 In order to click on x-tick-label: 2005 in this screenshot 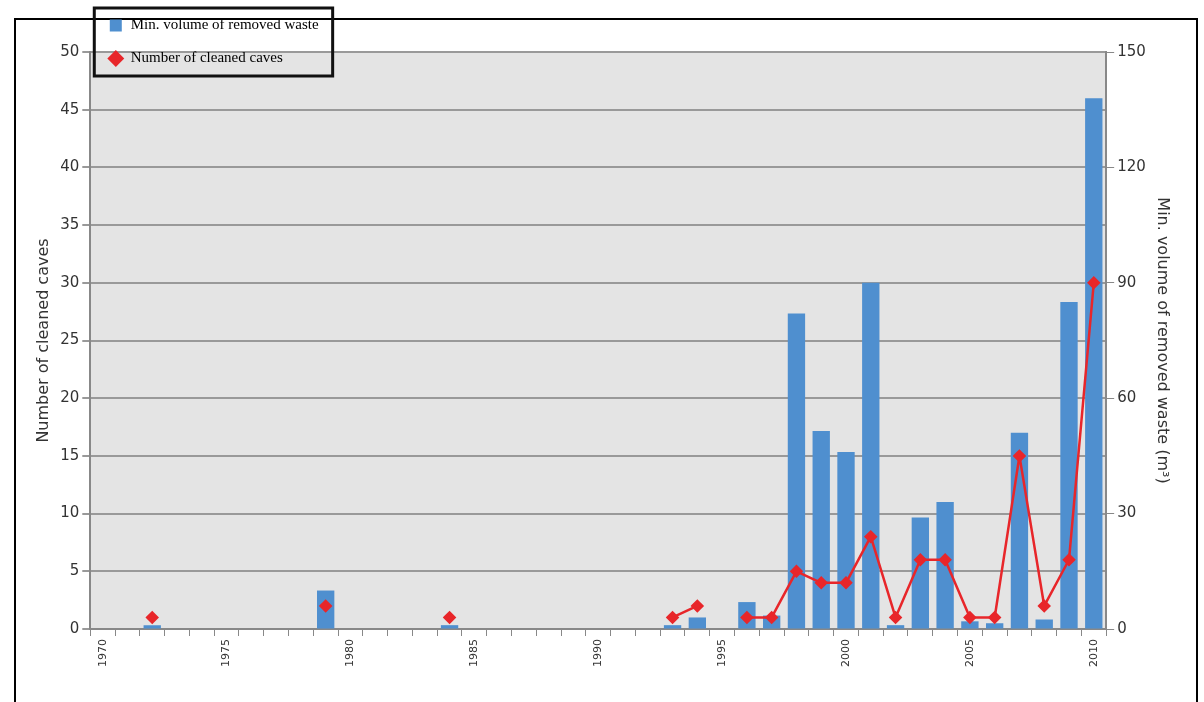, I will do `click(969, 653)`.